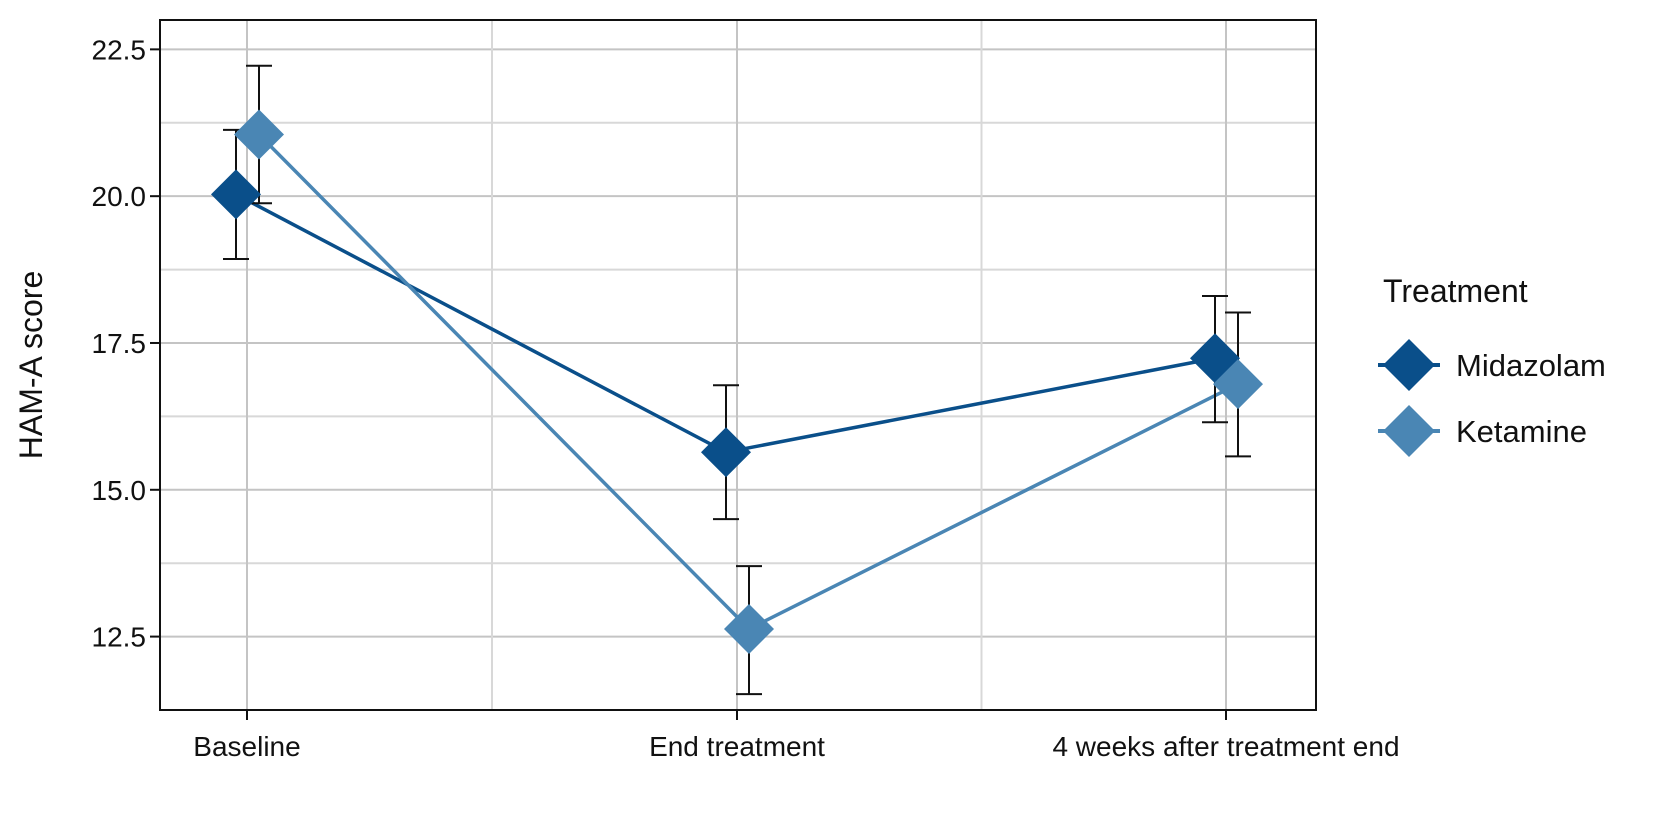 The width and height of the screenshot is (1656, 828). What do you see at coordinates (246, 746) in the screenshot?
I see `x-tick-label: Baseline` at bounding box center [246, 746].